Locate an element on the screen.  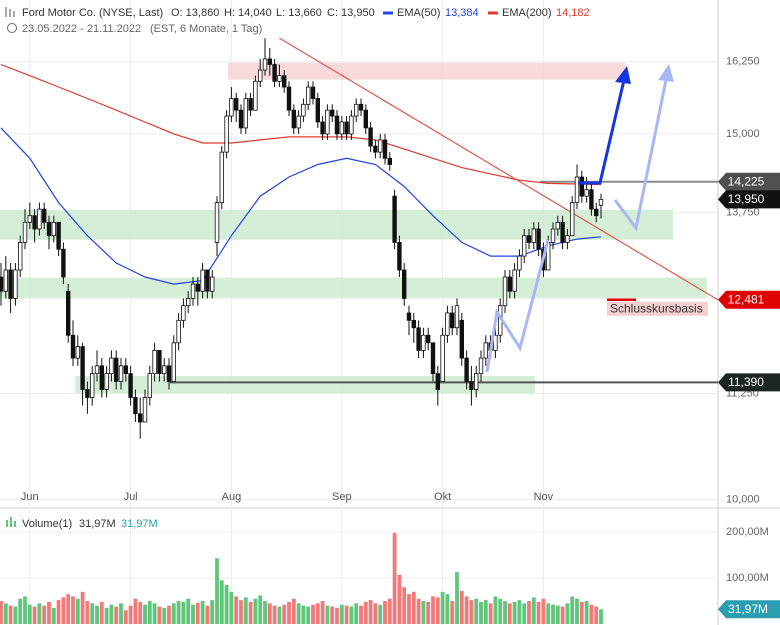
price-tag: 11,390 is located at coordinates (749, 382).